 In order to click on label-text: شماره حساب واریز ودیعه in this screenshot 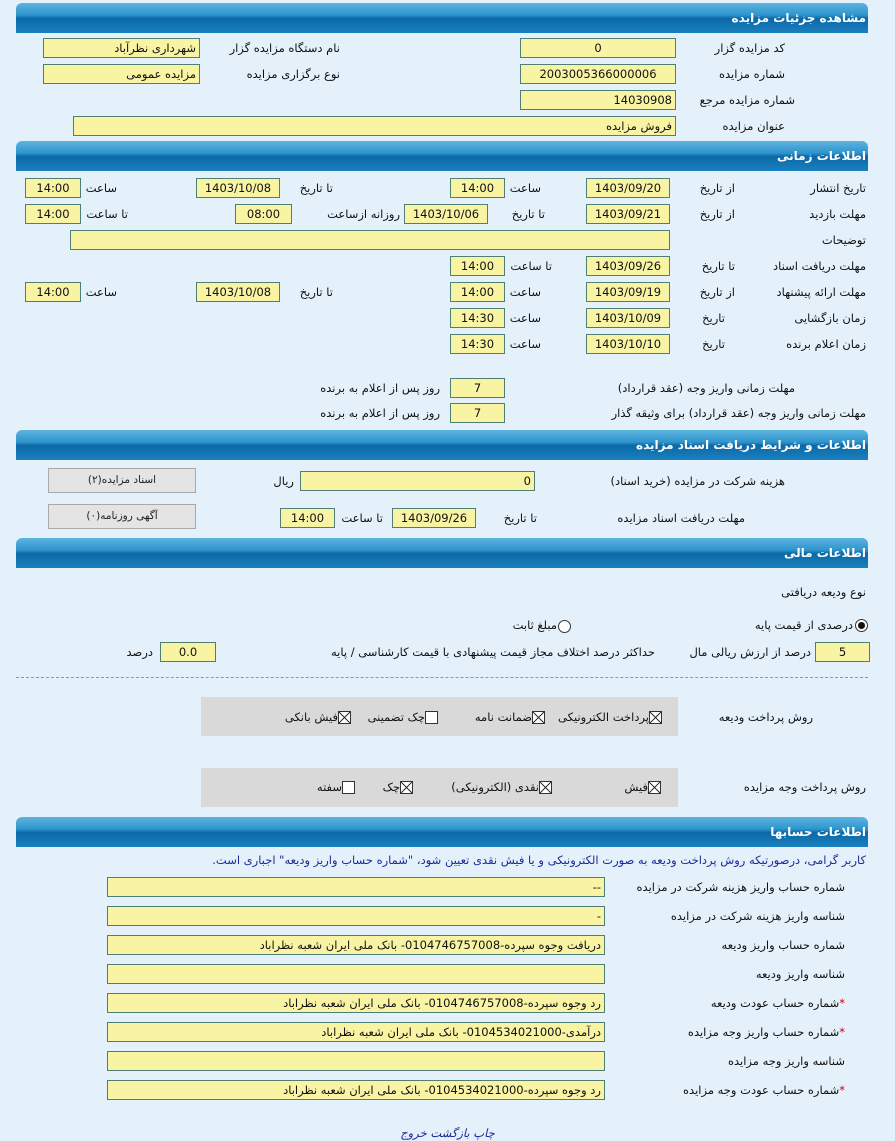, I will do `click(783, 945)`.